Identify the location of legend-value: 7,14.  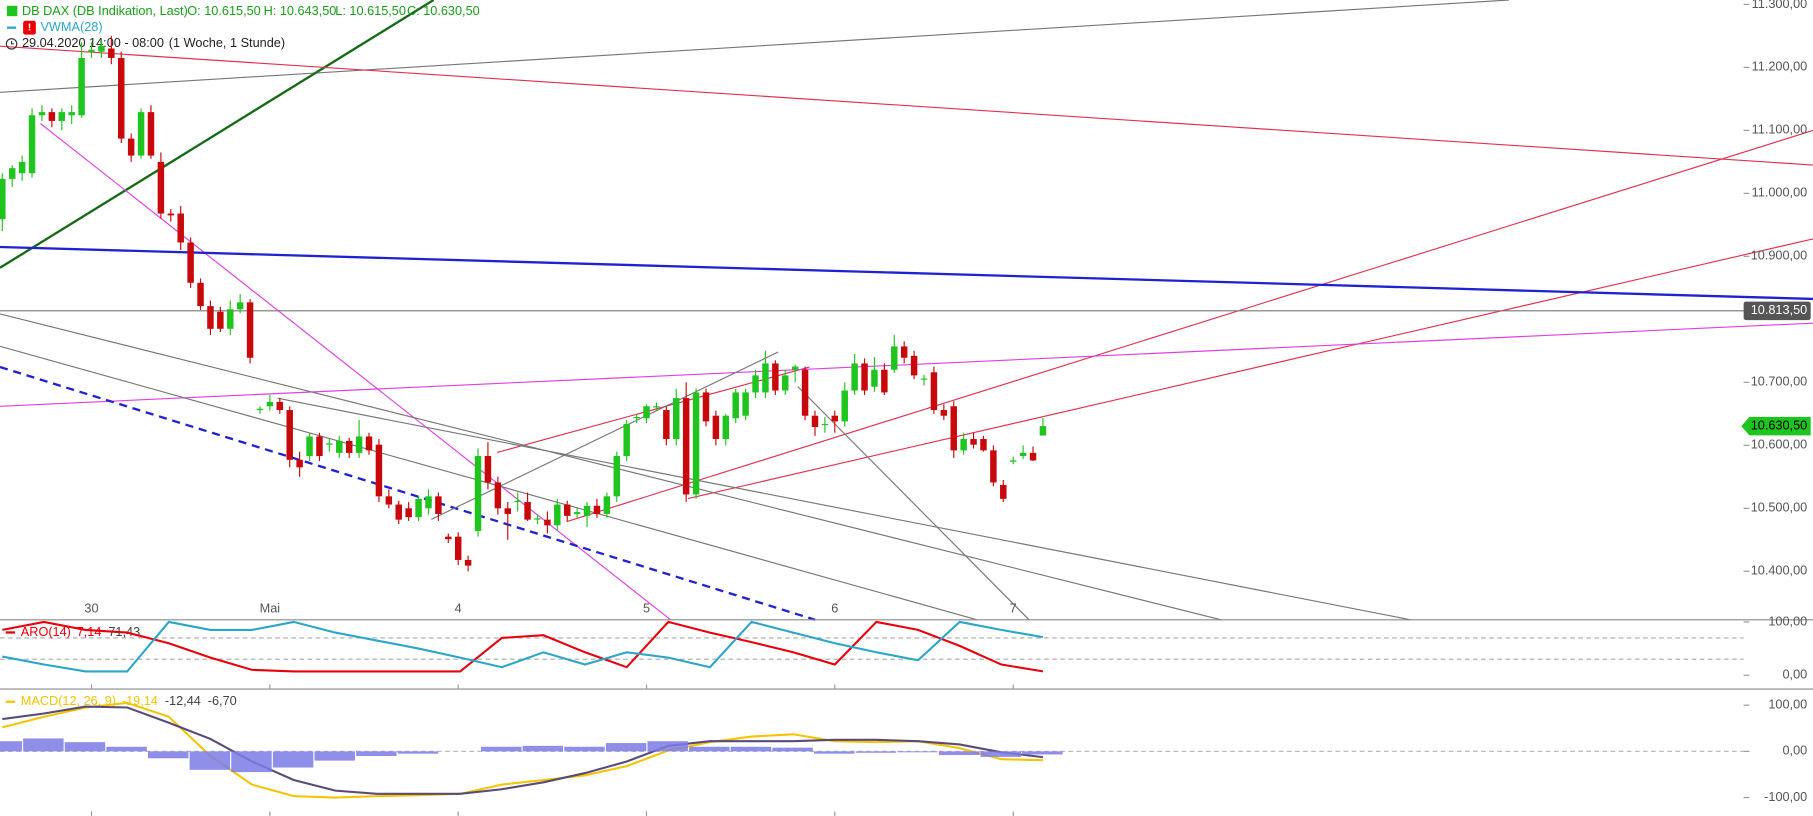
(89, 632).